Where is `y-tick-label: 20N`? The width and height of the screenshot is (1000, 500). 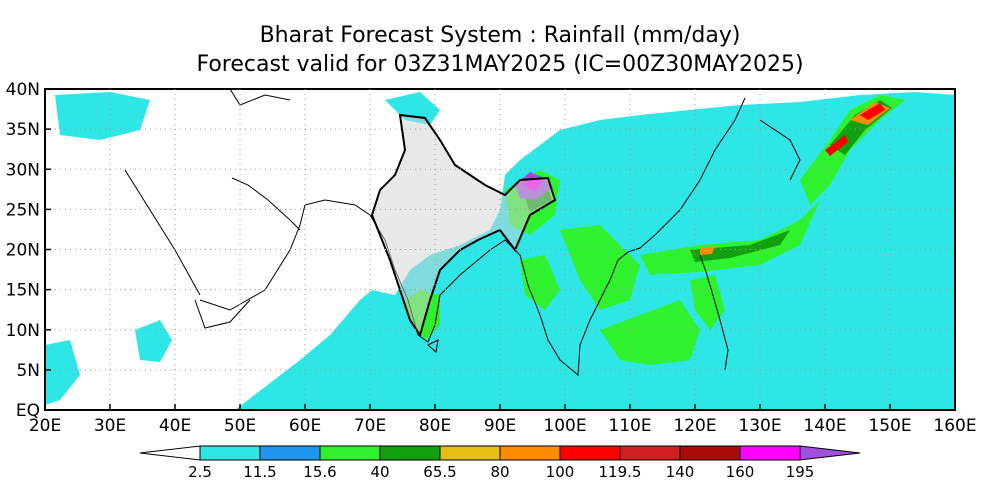
y-tick-label: 20N is located at coordinates (23, 251).